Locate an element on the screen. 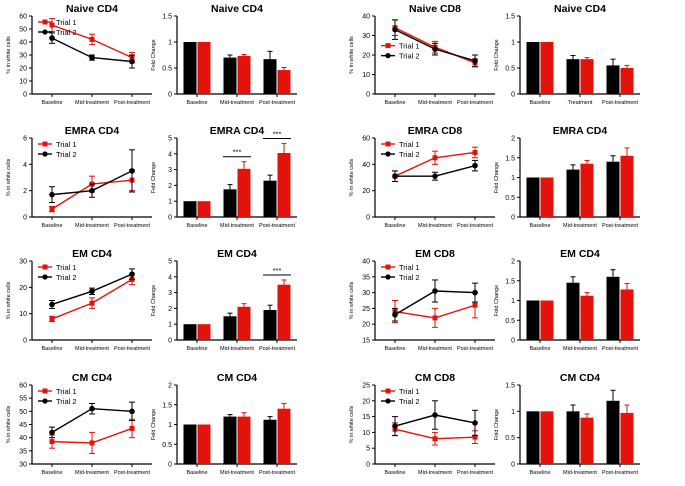  y-tick-label: 35 is located at coordinates (23, 451).